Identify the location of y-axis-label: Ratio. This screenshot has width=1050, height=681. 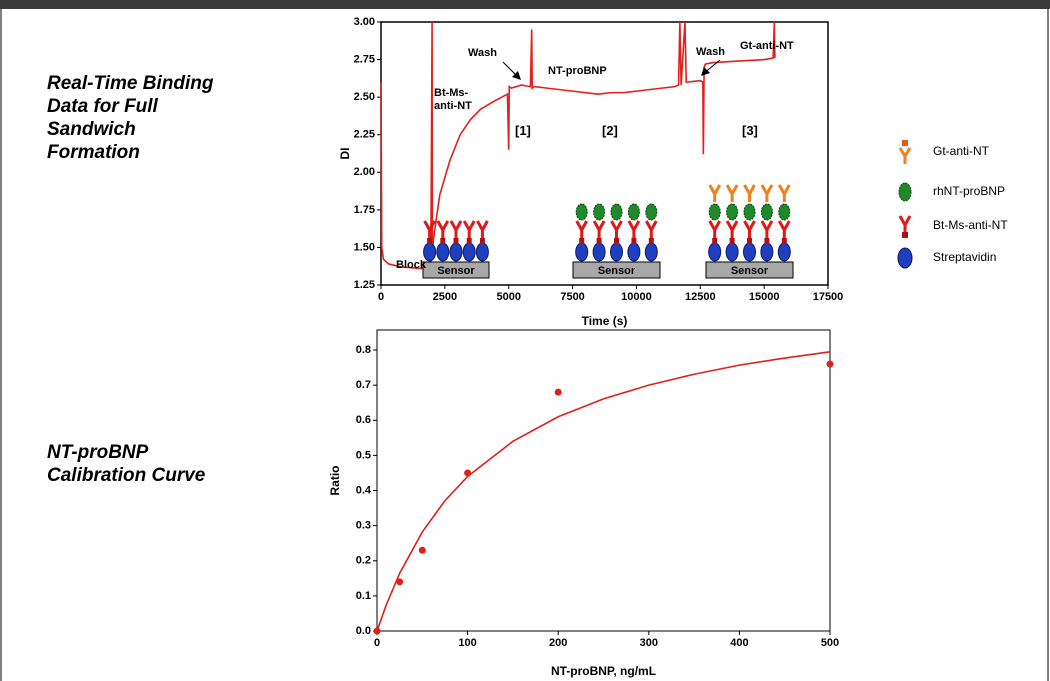
(335, 481).